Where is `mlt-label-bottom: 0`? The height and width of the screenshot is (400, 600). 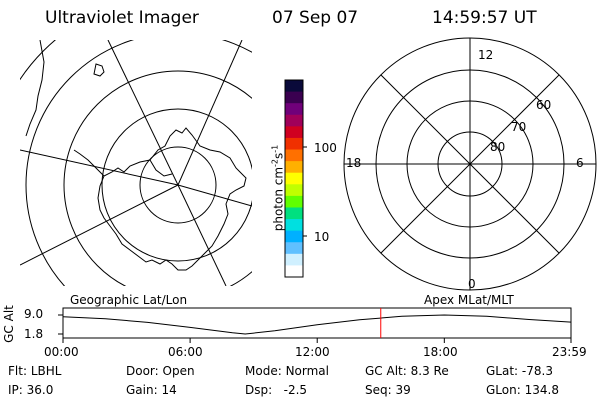
mlt-label-bottom: 0 is located at coordinates (472, 284).